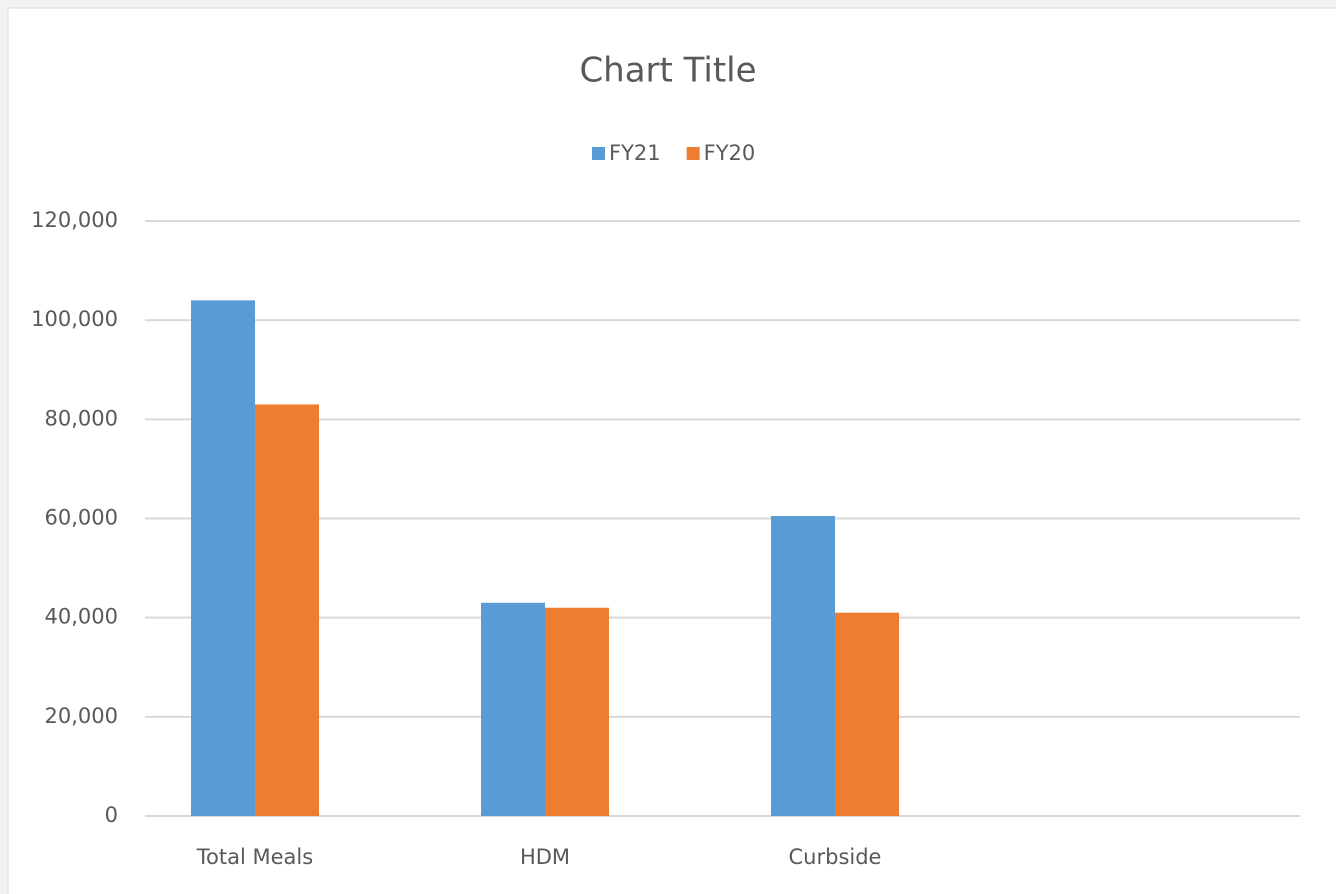 This screenshot has height=894, width=1336. I want to click on x-tick-label: Total Meals, so click(254, 857).